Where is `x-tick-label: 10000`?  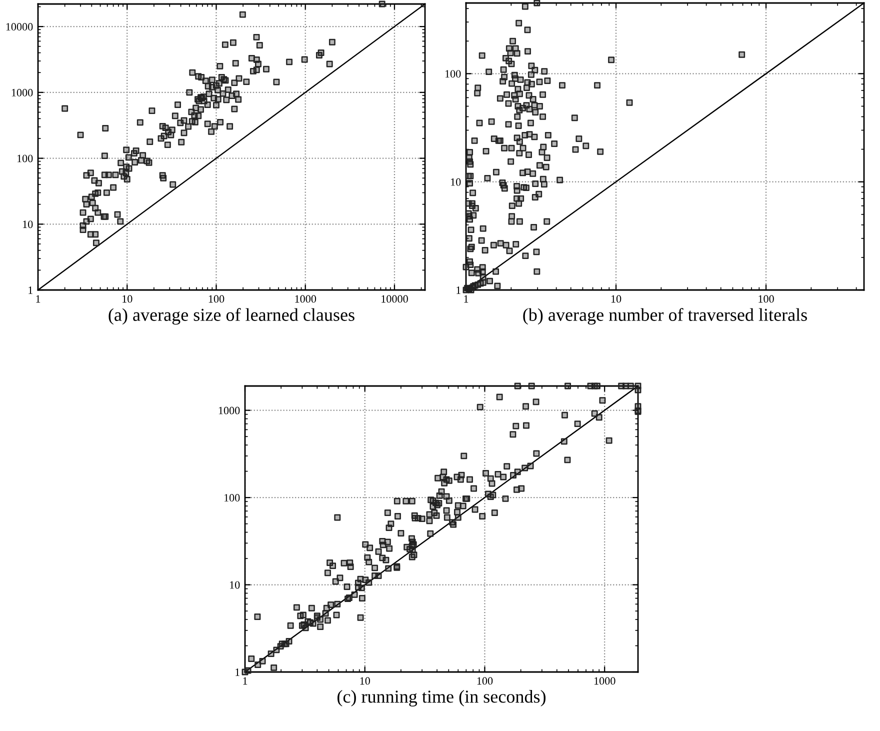 x-tick-label: 10000 is located at coordinates (395, 299).